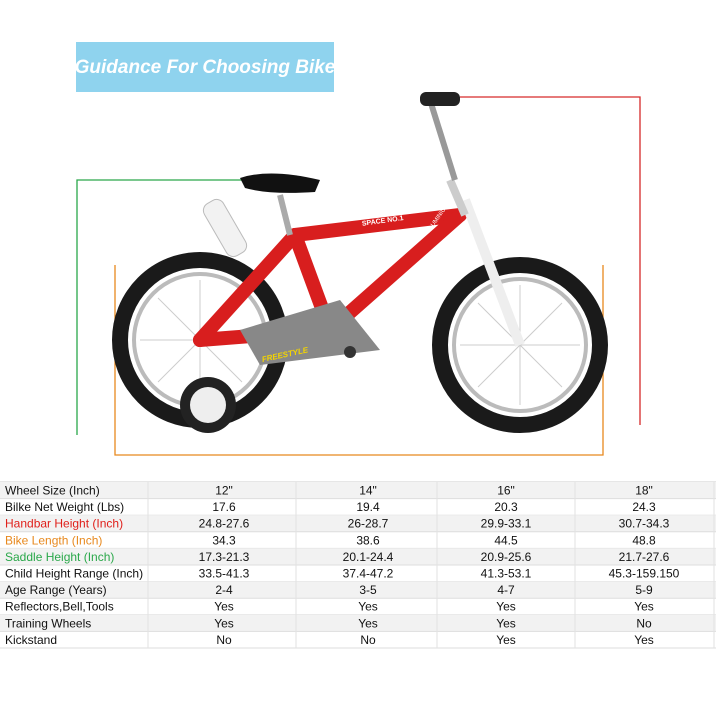  I want to click on fork, so click(492, 272).